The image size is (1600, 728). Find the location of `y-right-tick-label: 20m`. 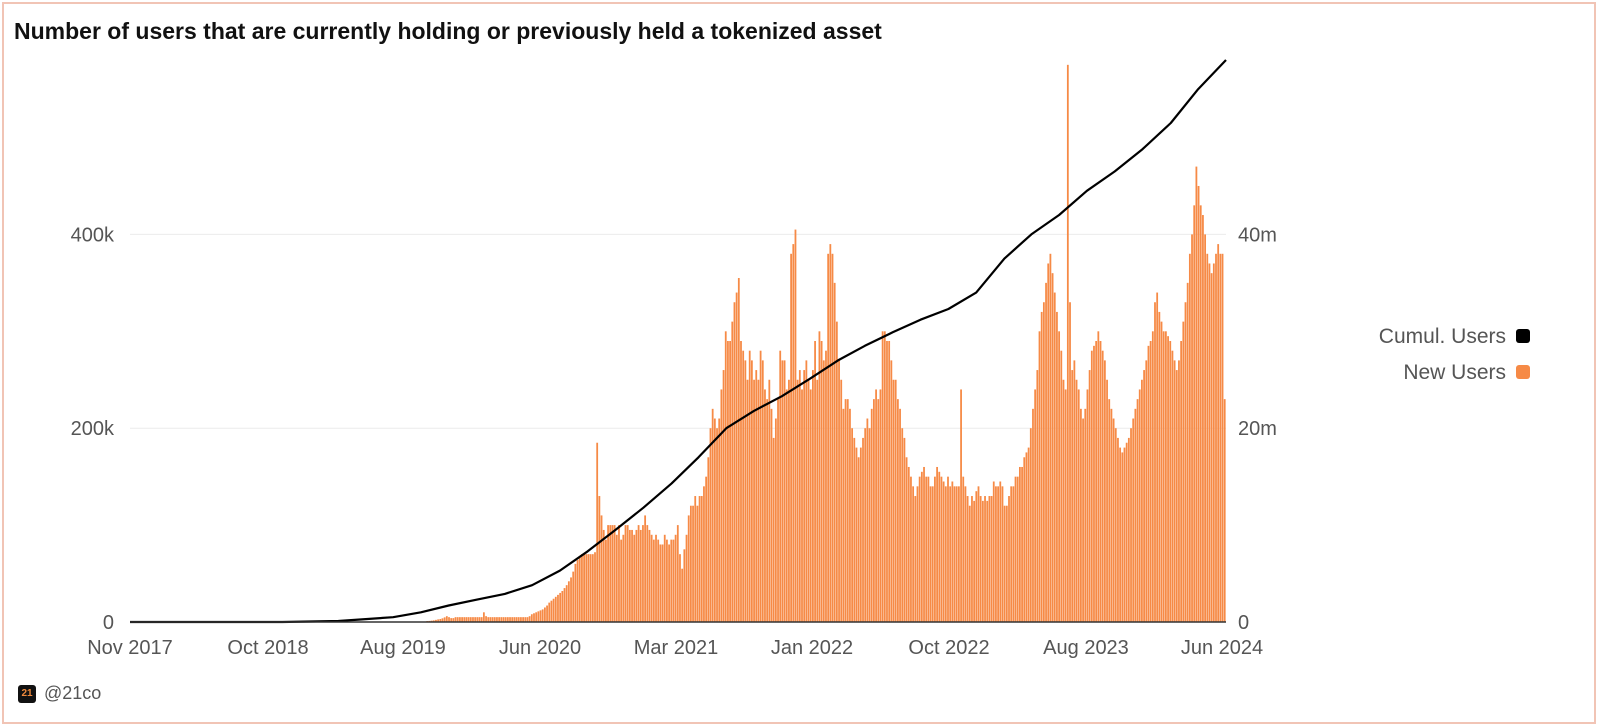

y-right-tick-label: 20m is located at coordinates (1257, 429).